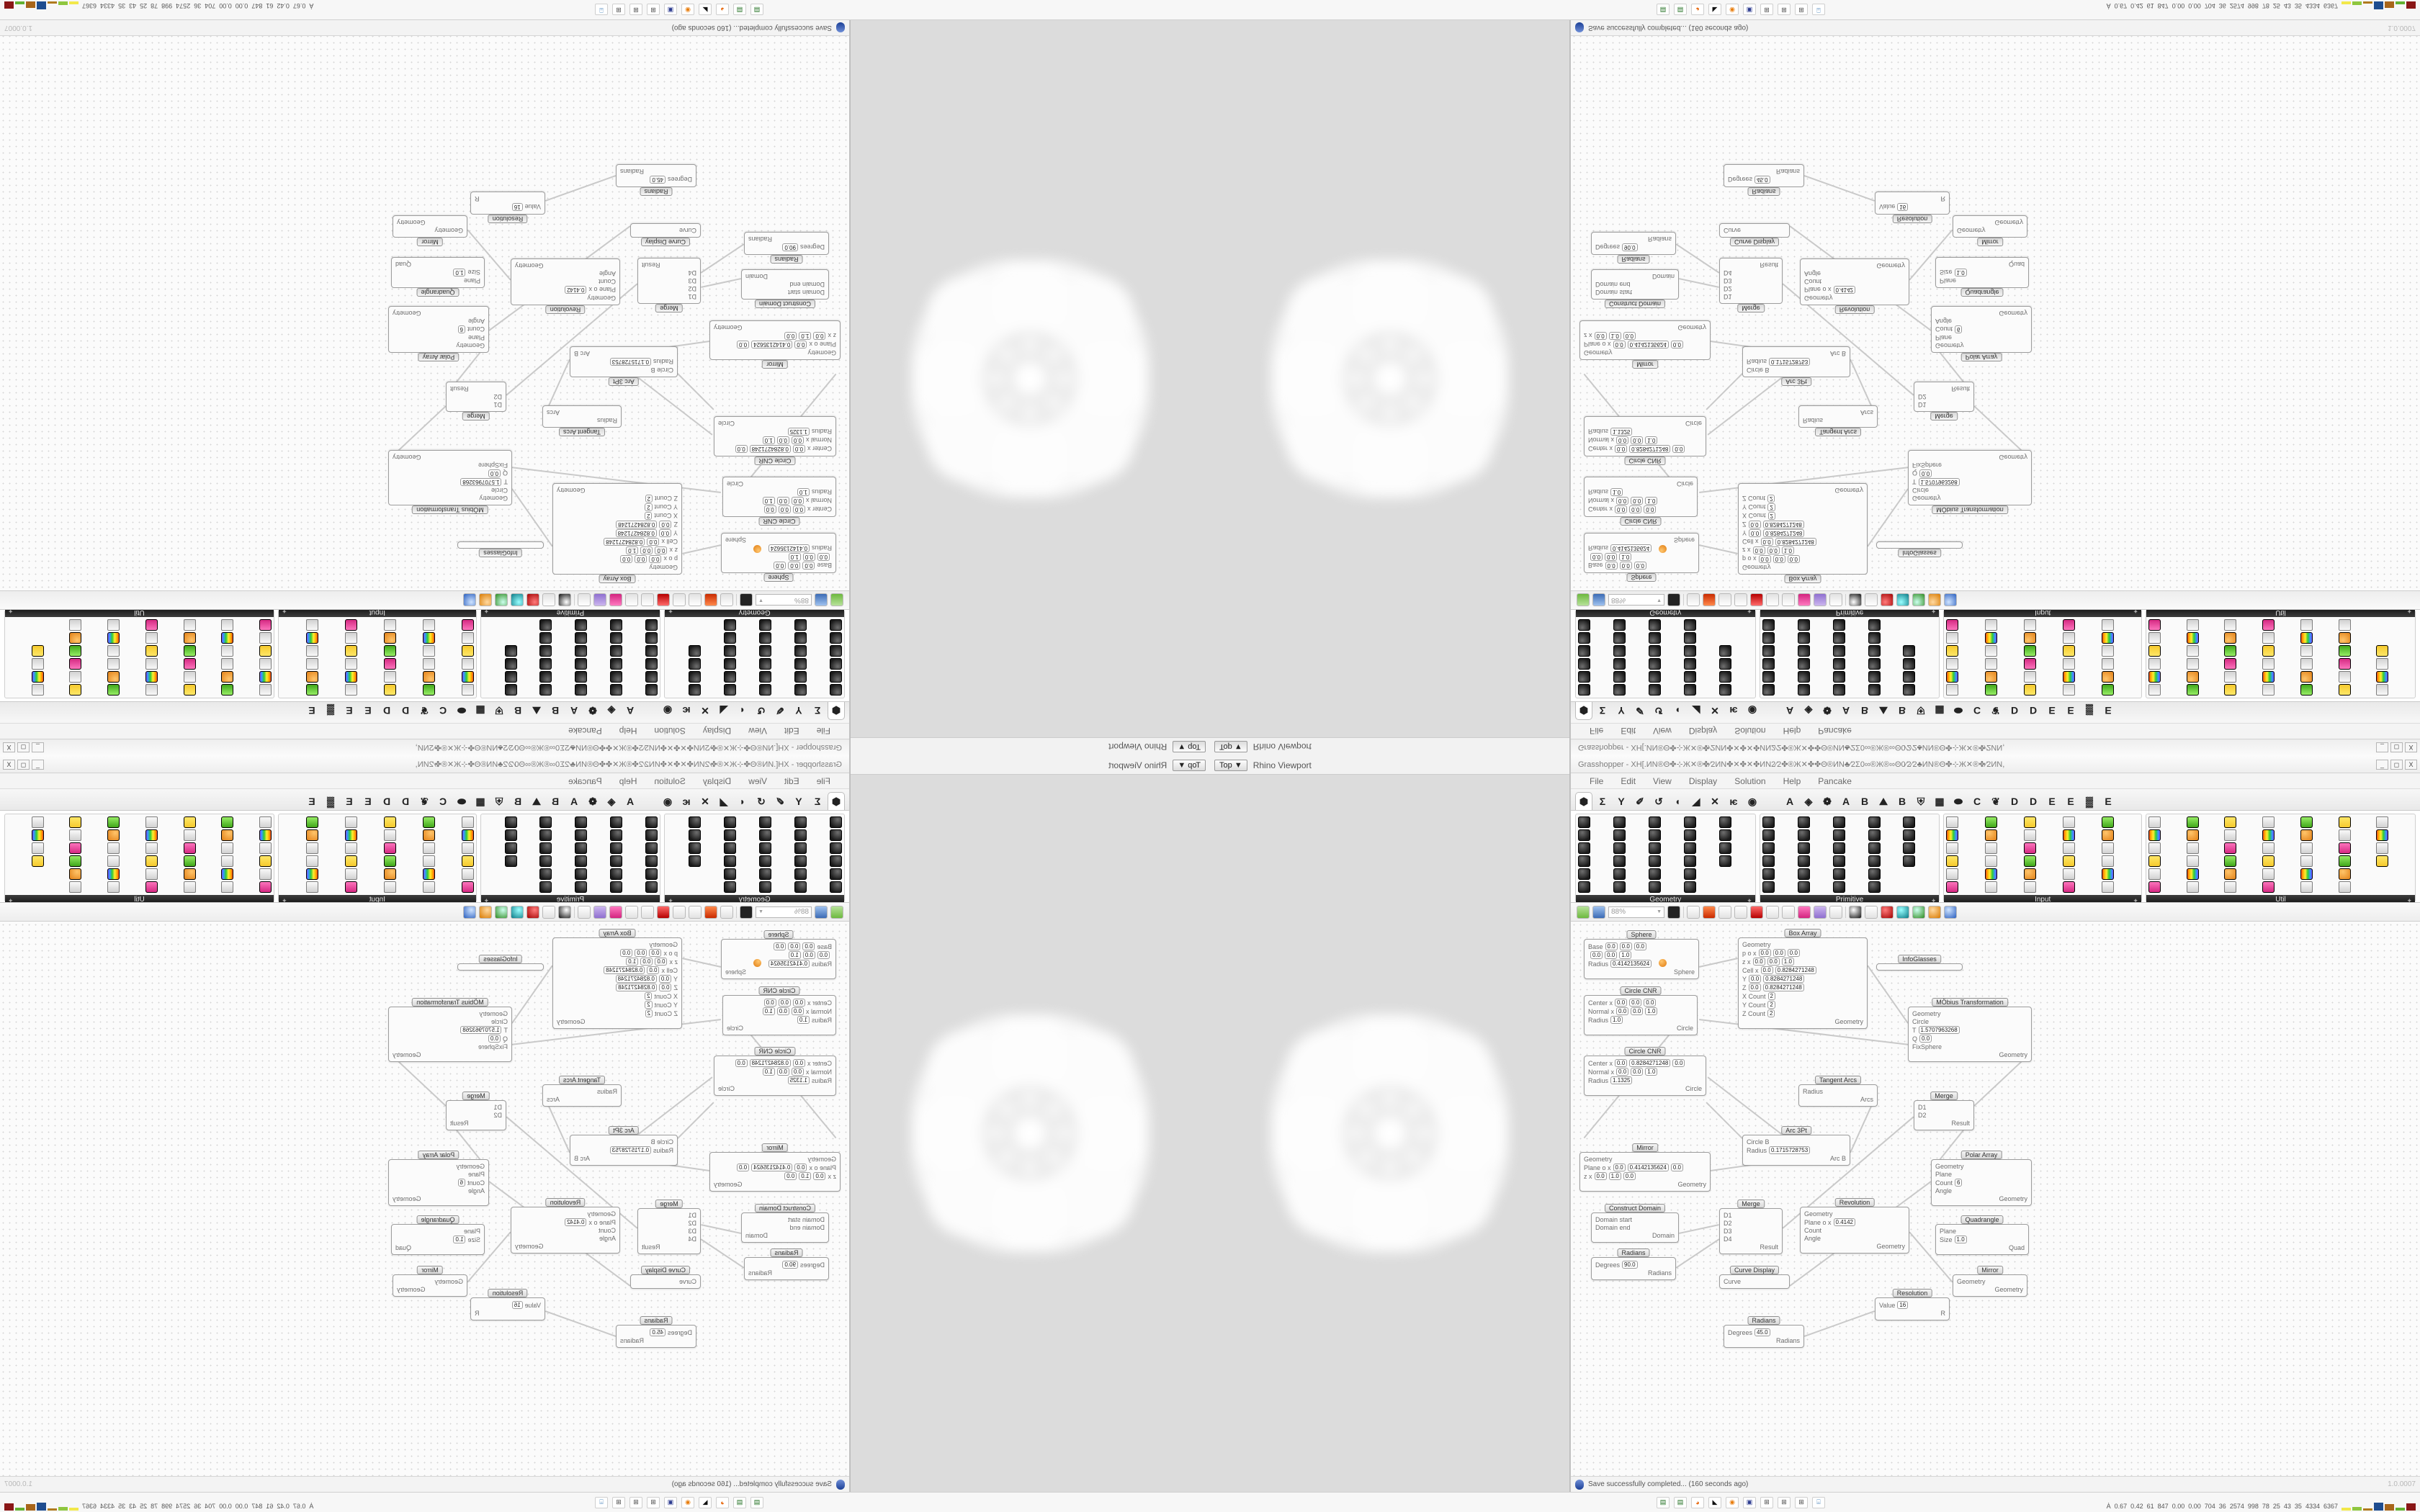 The width and height of the screenshot is (2420, 1512). I want to click on gh-param-value: 1.1325, so click(1621, 1080).